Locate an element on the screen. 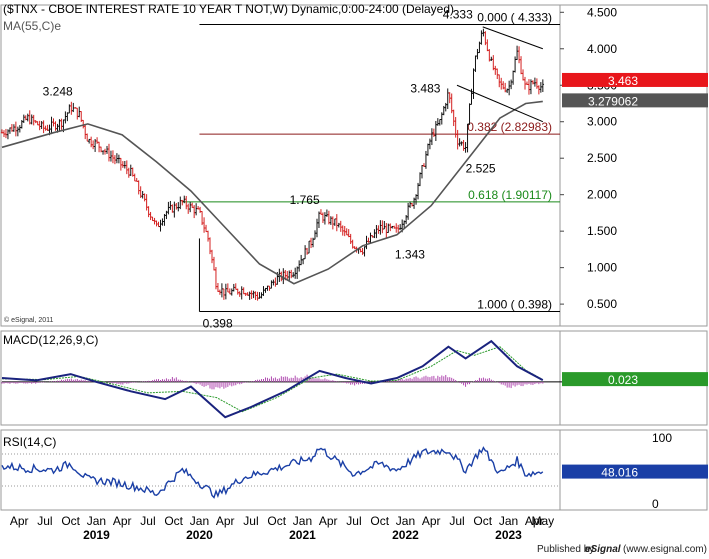 The width and height of the screenshot is (709, 559). price-annotation: 3.248 is located at coordinates (58, 92).